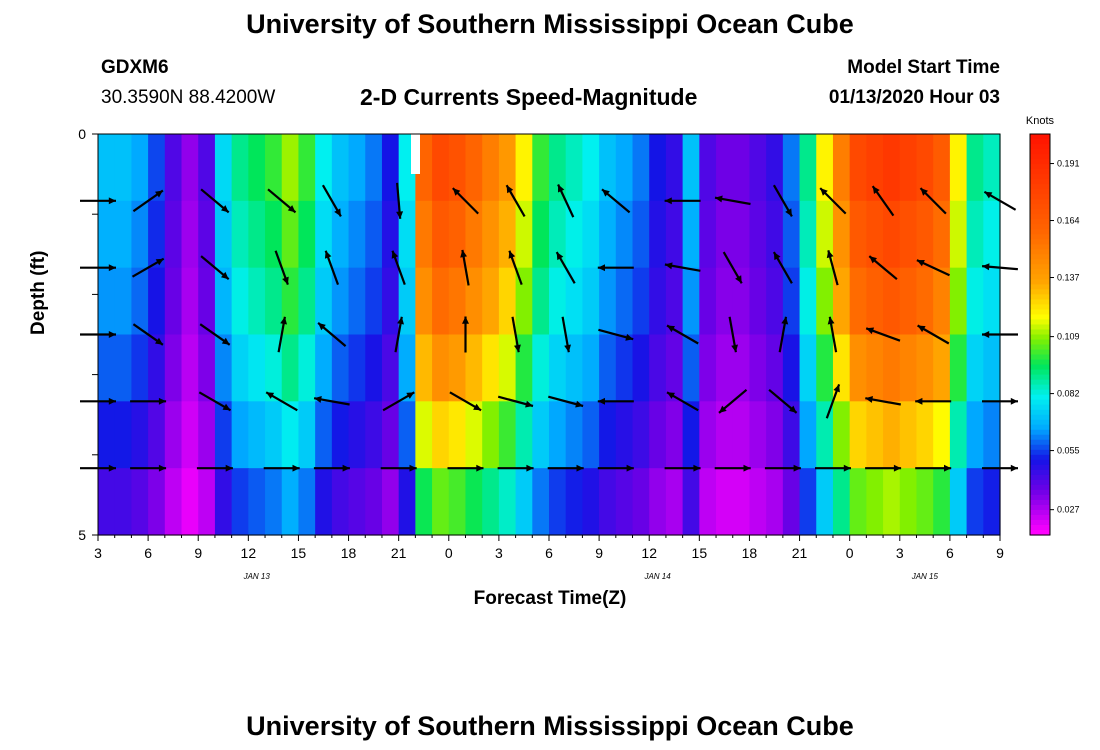  What do you see at coordinates (82, 134) in the screenshot?
I see `y-tick-label: 0` at bounding box center [82, 134].